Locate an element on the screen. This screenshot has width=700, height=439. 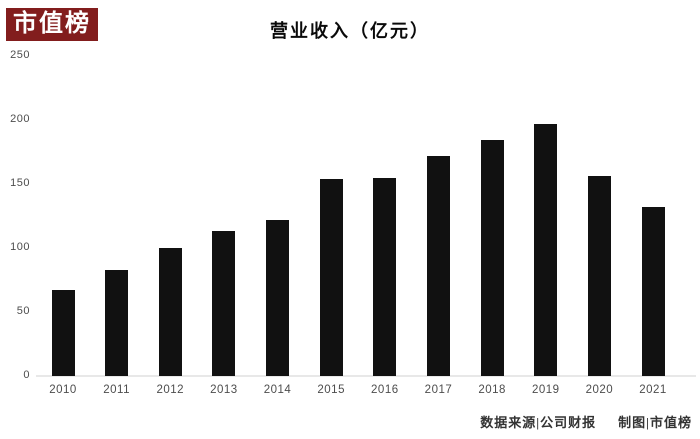
bar-2010 is located at coordinates (63, 333).